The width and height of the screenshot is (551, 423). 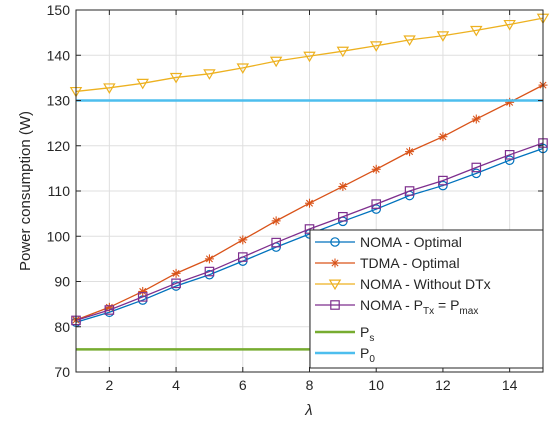 What do you see at coordinates (59, 236) in the screenshot?
I see `y-tick-label: 100` at bounding box center [59, 236].